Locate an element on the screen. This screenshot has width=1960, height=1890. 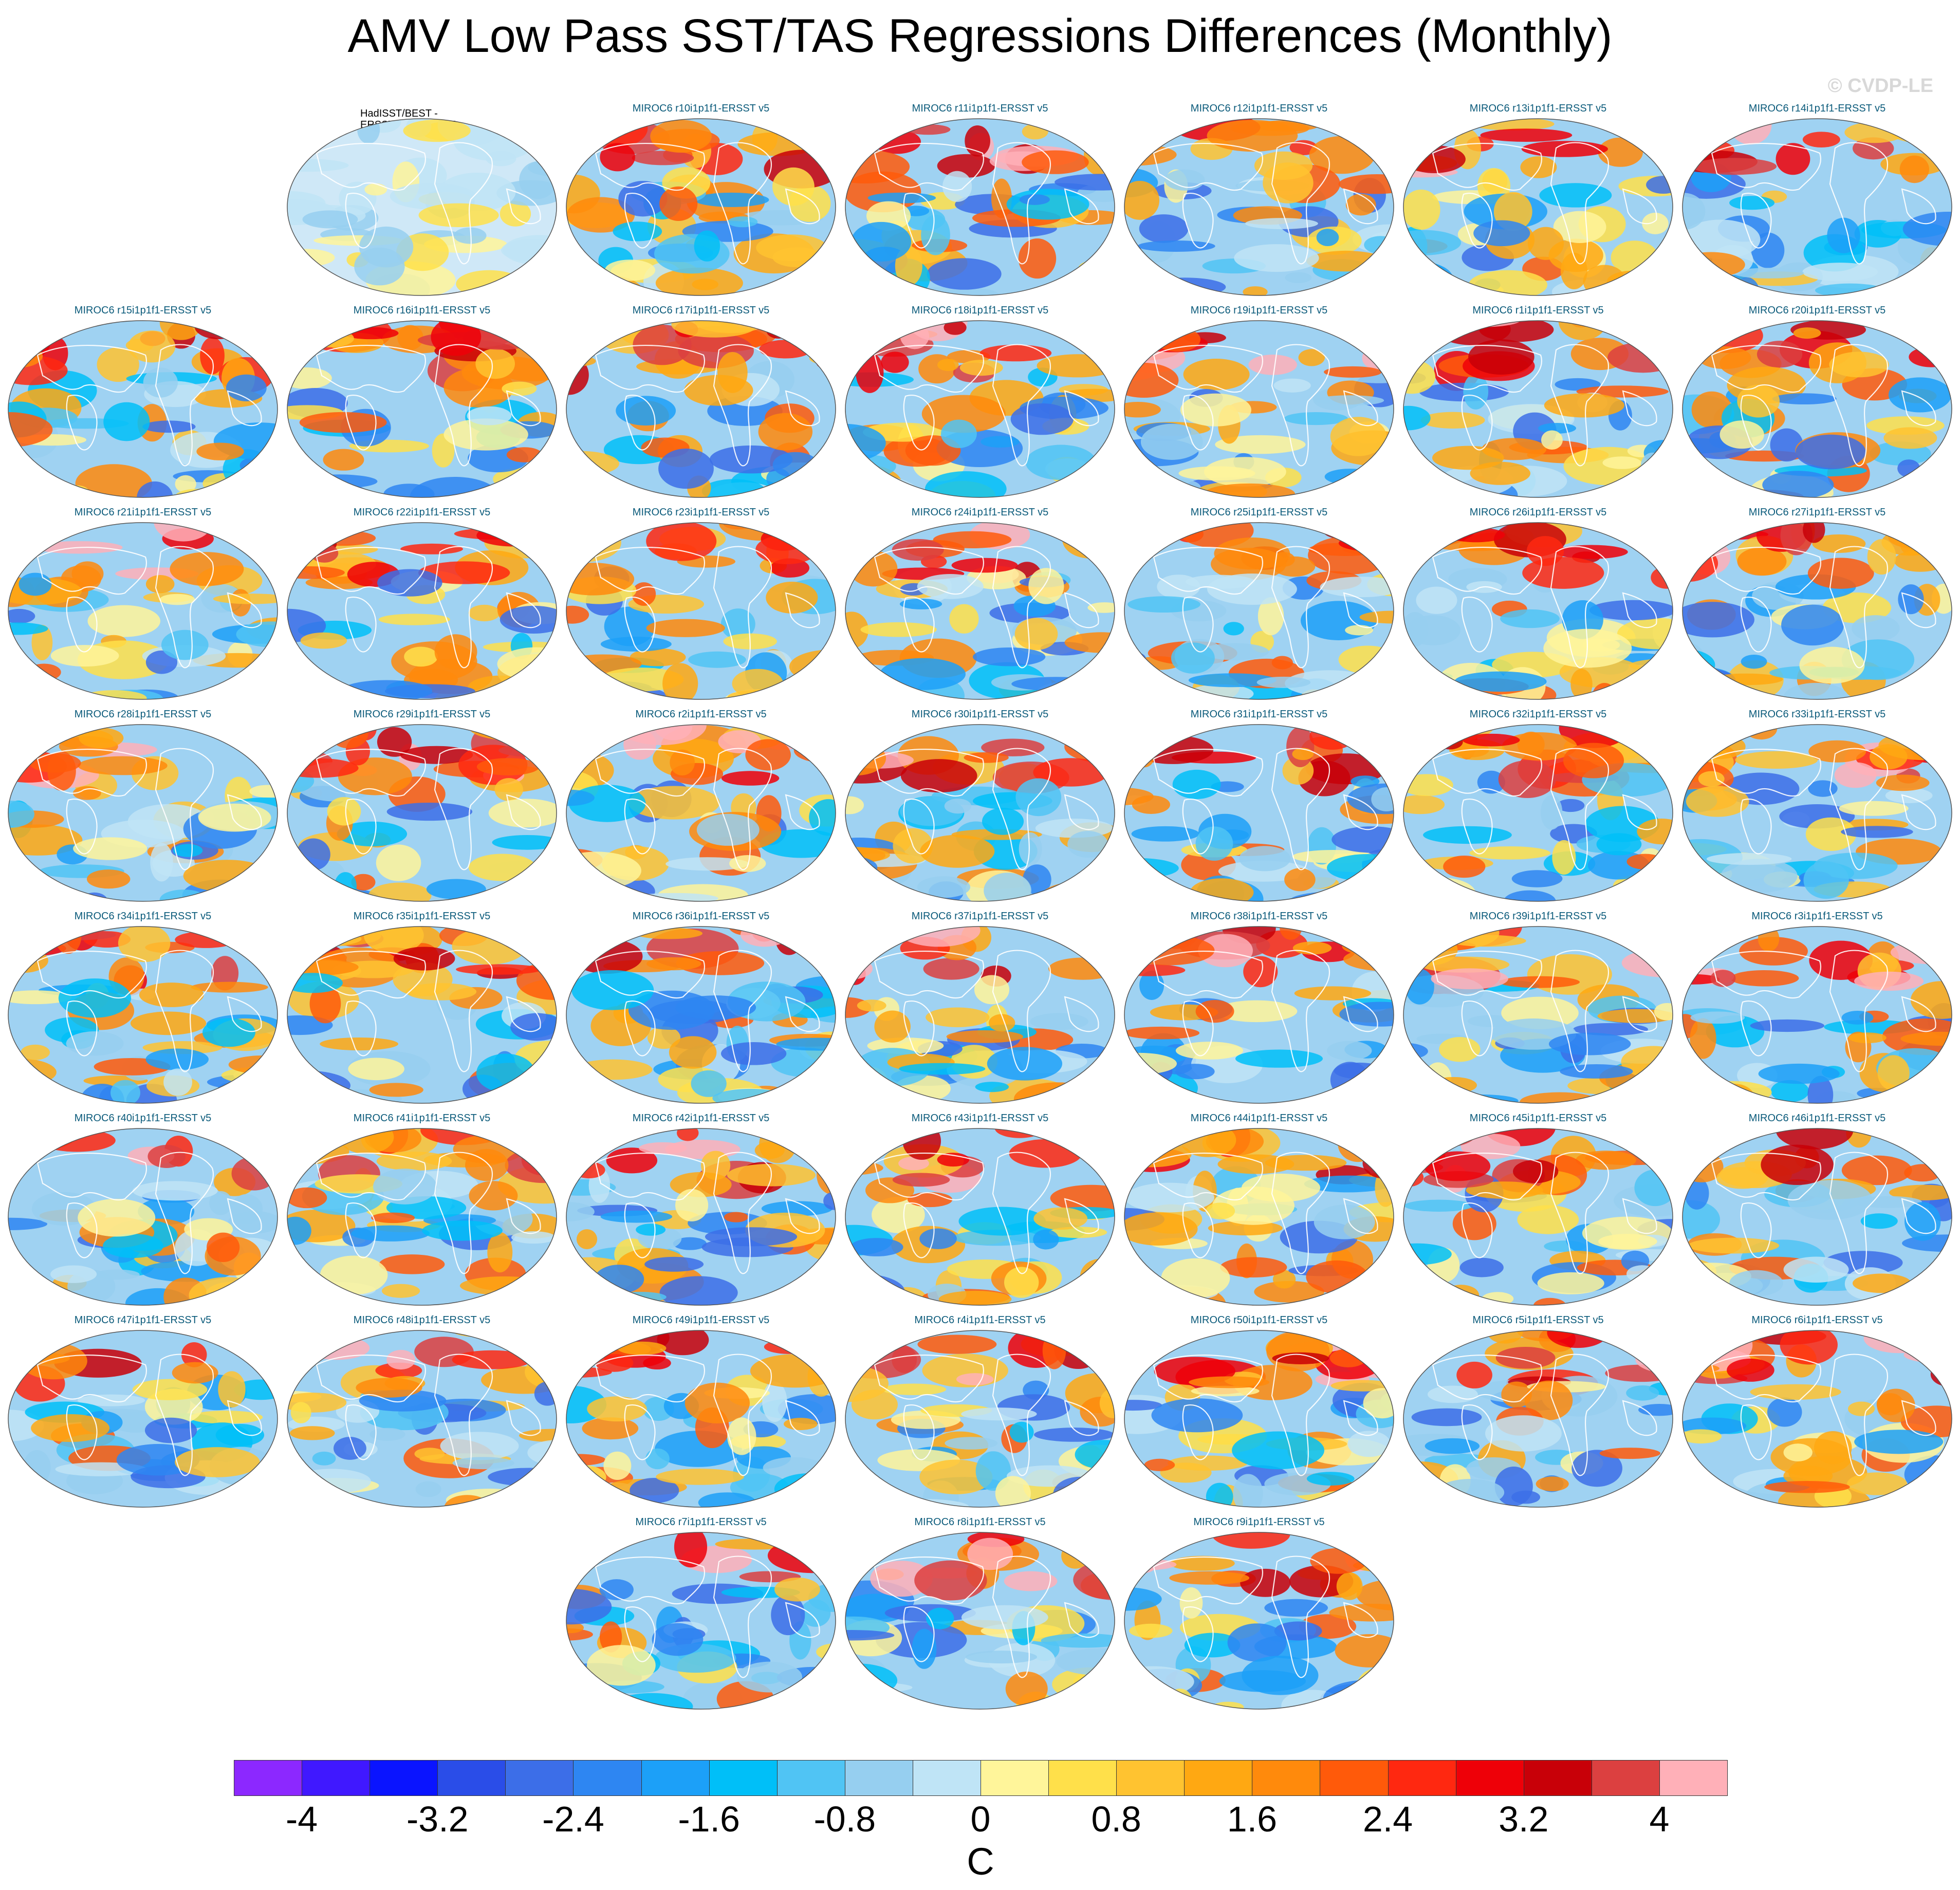
map-panel: MIROC6 r44i1p1f1-ERSST v5 is located at coordinates (1259, 1210).